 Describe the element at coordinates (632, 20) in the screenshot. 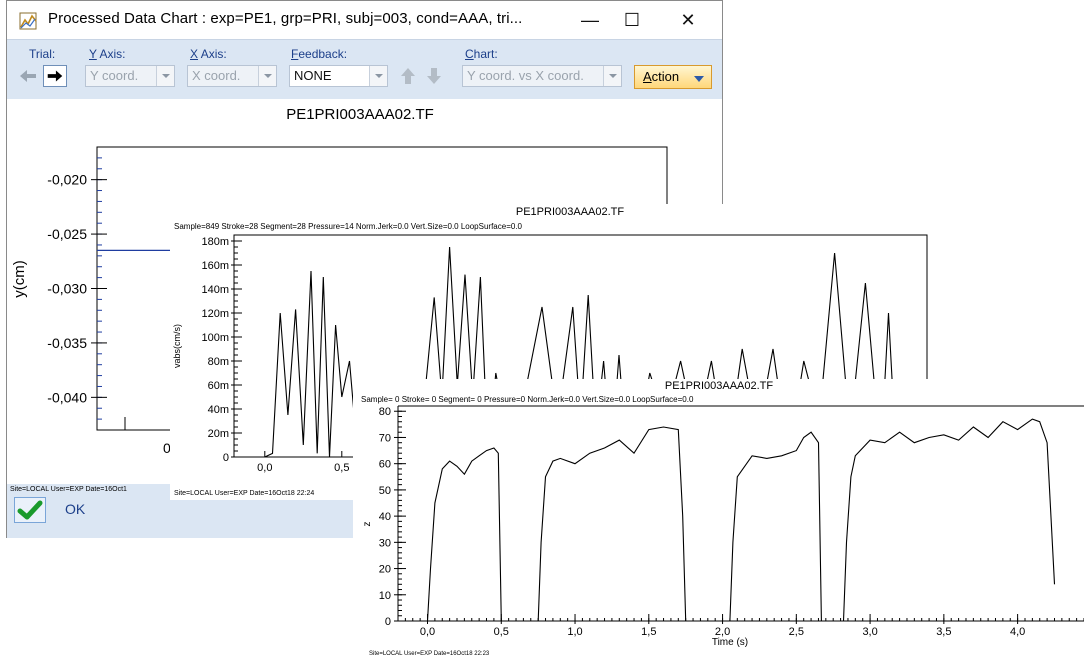

I see `maximize-button: ☐` at that location.